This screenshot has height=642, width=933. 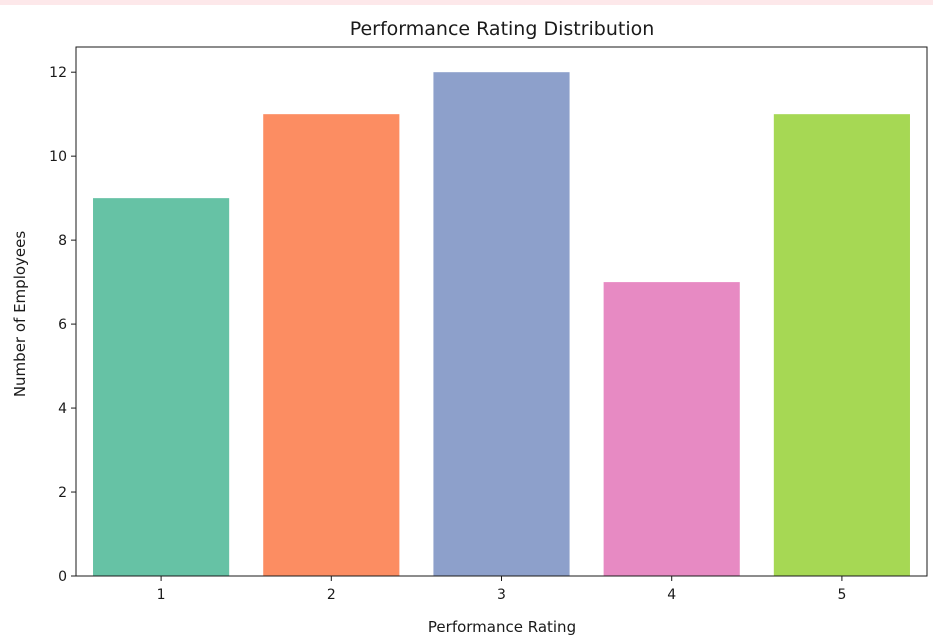 I want to click on x-tick-label: 3, so click(x=501, y=595).